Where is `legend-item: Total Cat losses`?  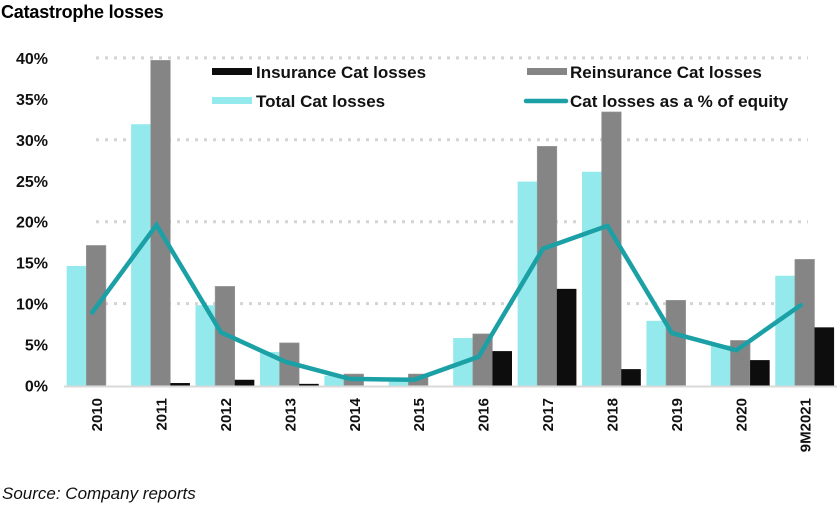
legend-item: Total Cat losses is located at coordinates (298, 101).